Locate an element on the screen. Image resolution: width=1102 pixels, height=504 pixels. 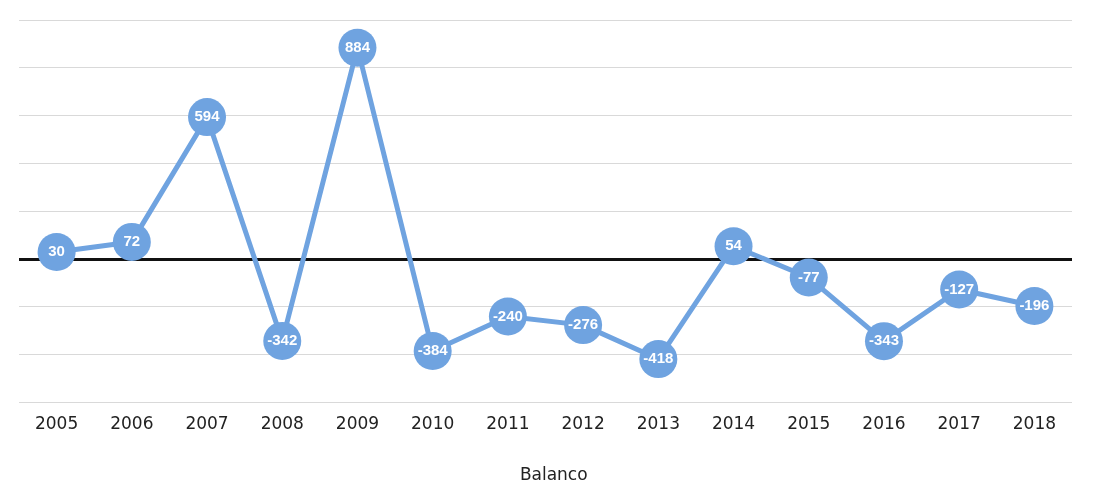
data-label: -240 is located at coordinates (507, 315).